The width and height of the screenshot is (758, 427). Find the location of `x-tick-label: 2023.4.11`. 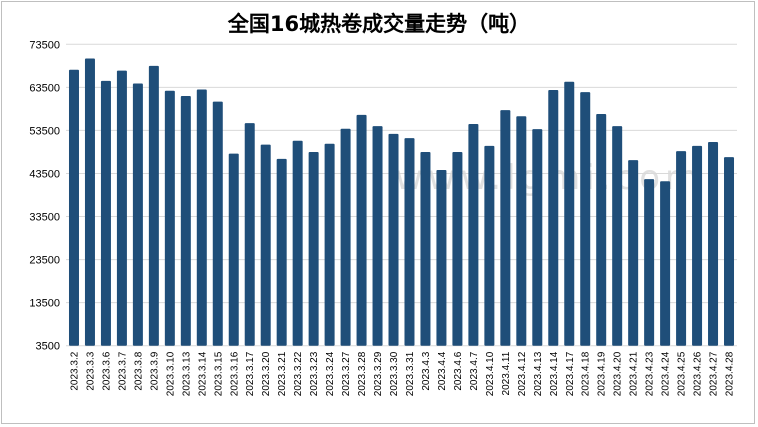

x-tick-label: 2023.4.11 is located at coordinates (506, 373).